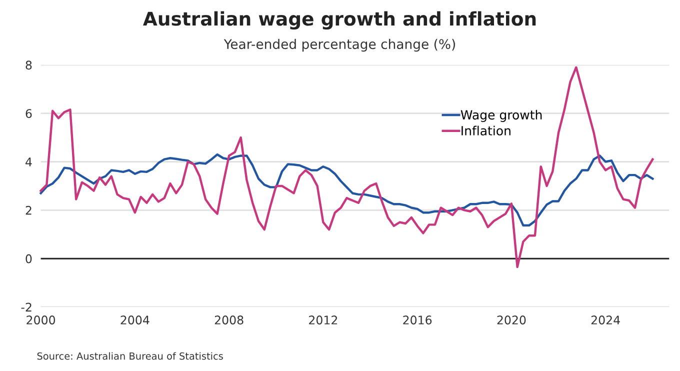  Describe the element at coordinates (130, 356) in the screenshot. I see `source-note: Source: Australian Bureau of Statistics` at that location.